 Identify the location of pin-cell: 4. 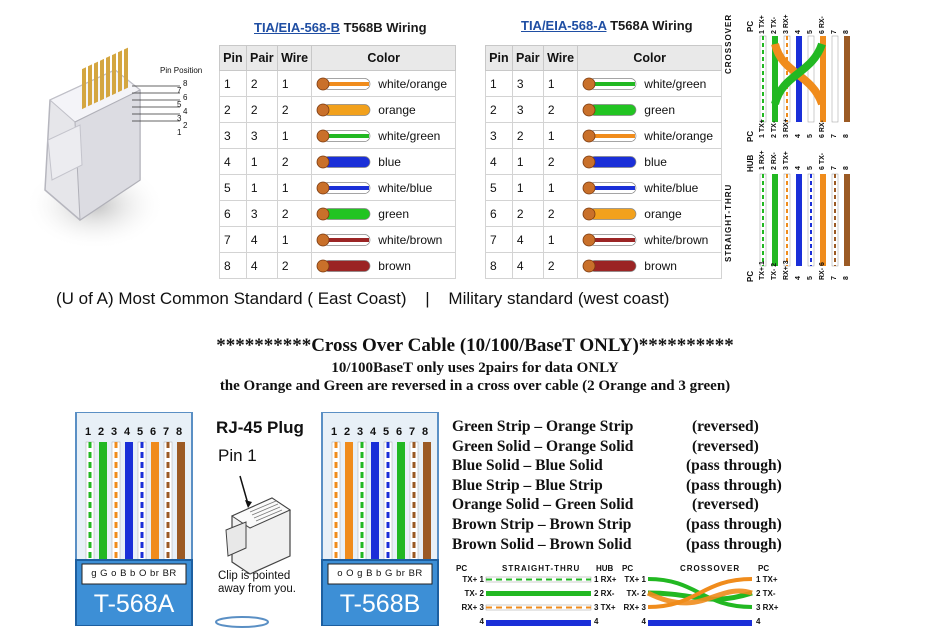
(499, 161).